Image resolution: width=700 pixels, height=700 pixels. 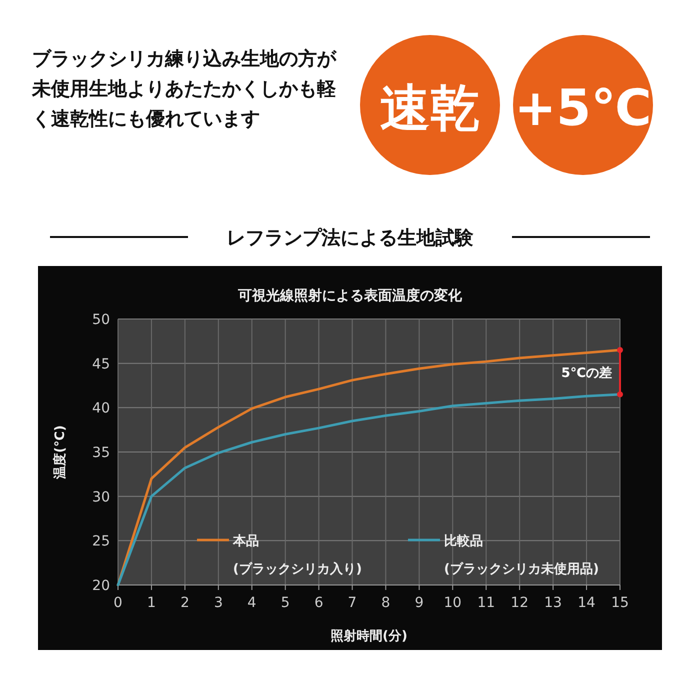 What do you see at coordinates (583, 108) in the screenshot?
I see `text: +5℃` at bounding box center [583, 108].